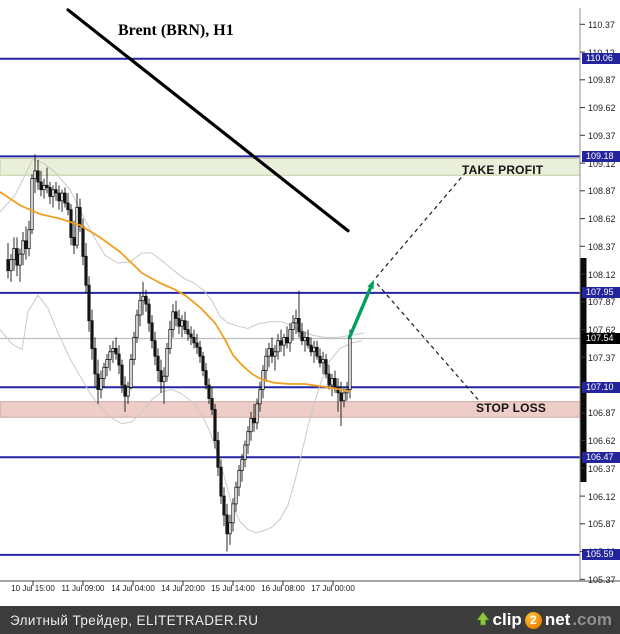  Describe the element at coordinates (592, 619) in the screenshot. I see `logo-com: .com` at that location.